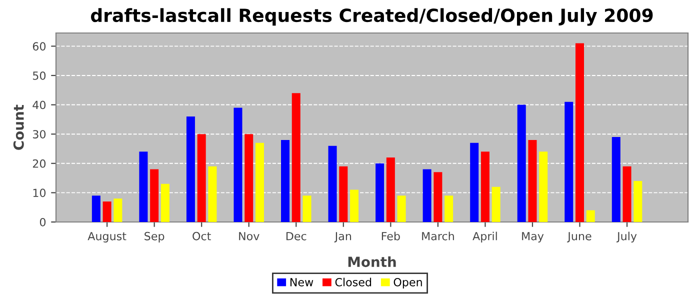 The height and width of the screenshot is (300, 700). I want to click on y-tick-label: 60, so click(39, 46).